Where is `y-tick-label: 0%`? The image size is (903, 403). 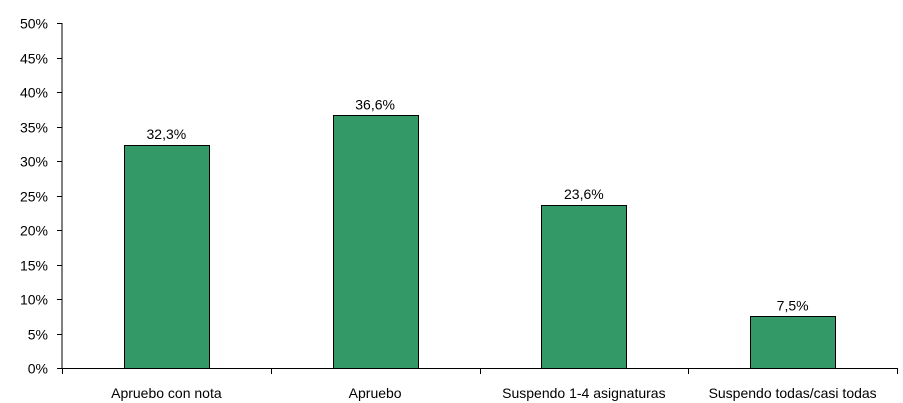
y-tick-label: 0% is located at coordinates (38, 369).